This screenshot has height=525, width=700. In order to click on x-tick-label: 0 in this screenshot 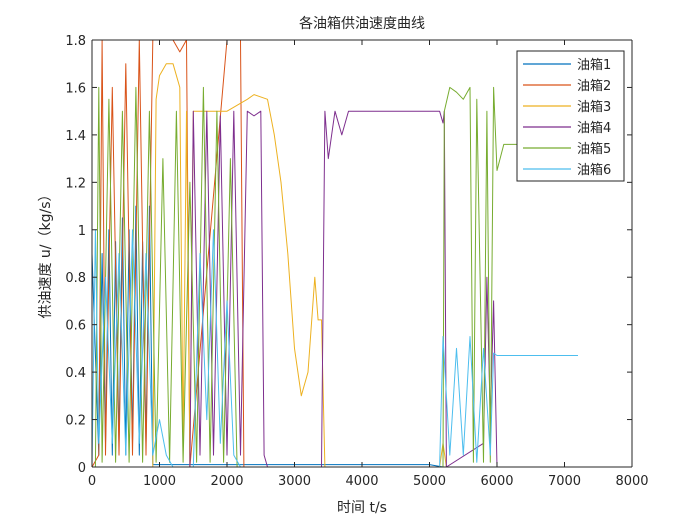, I will do `click(92, 481)`.